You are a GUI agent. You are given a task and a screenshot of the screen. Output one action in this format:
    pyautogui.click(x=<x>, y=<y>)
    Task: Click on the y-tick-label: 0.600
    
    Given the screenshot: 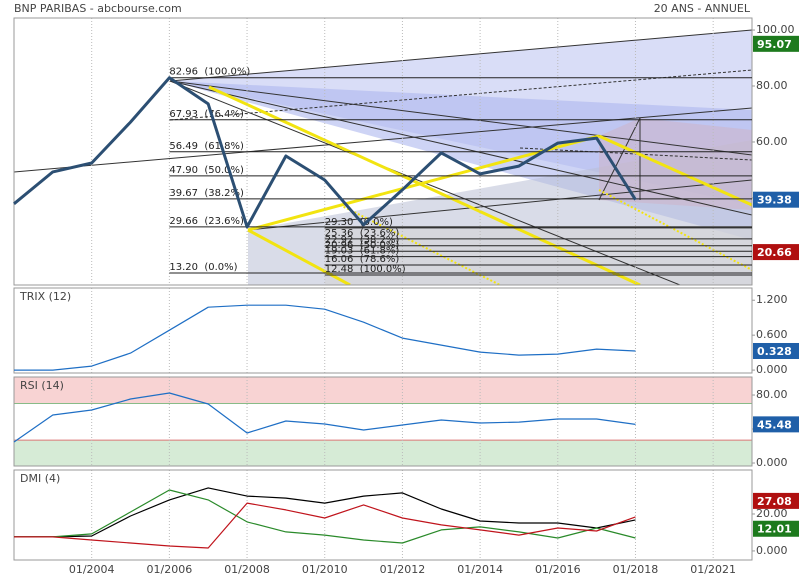 What is the action you would take?
    pyautogui.click(x=772, y=334)
    